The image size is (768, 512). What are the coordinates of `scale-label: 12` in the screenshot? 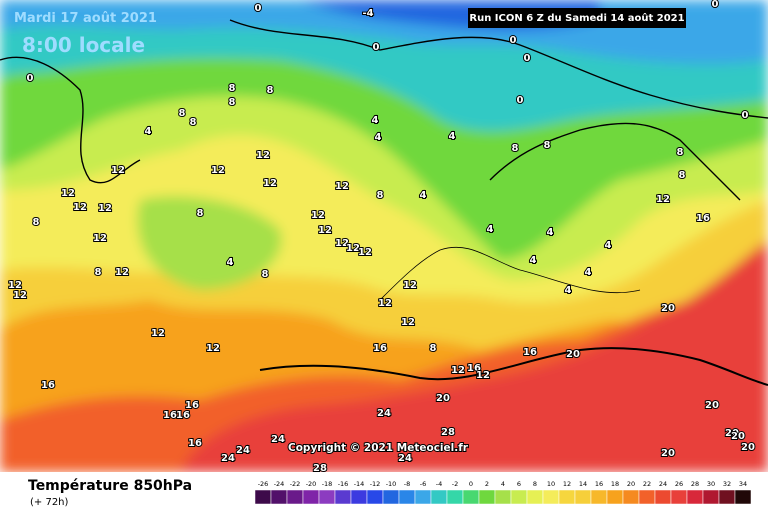 It's located at (567, 484).